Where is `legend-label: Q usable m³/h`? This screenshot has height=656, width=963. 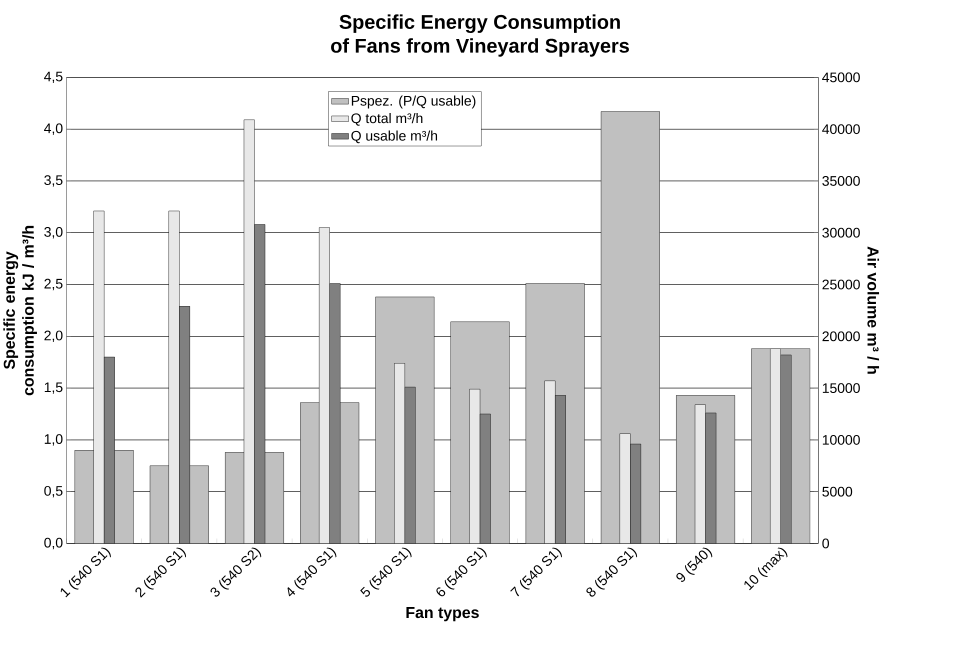
legend-label: Q usable m³/h is located at coordinates (394, 137).